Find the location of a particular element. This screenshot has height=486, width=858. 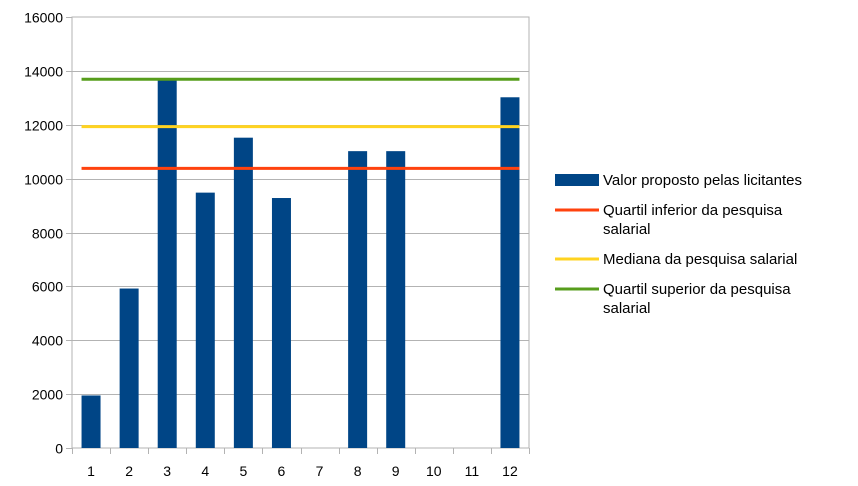

legend-item: Valor proposto pelas licitantes is located at coordinates (678, 180).